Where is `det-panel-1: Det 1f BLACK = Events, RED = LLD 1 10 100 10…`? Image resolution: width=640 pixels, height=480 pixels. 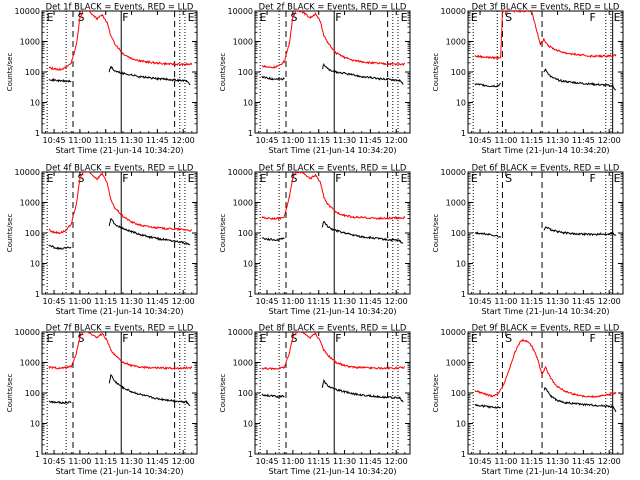 det-panel-1: Det 1f BLACK = Events, RED = LLD 1 10 100 10… is located at coordinates (102, 78).